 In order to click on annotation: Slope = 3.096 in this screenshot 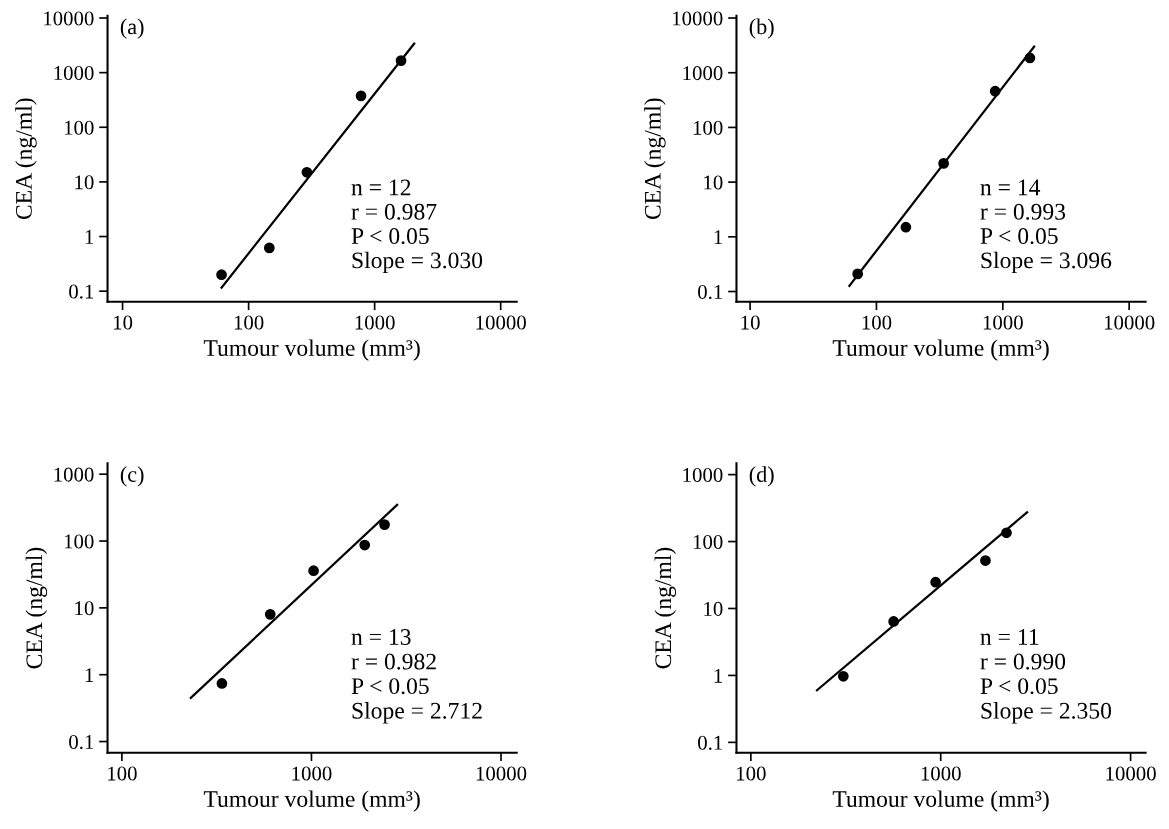, I will do `click(1046, 262)`.